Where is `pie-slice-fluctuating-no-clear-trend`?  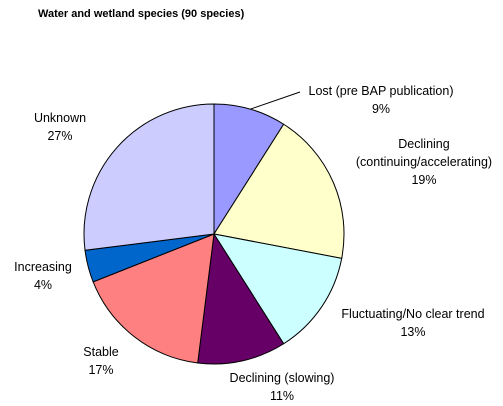 pie-slice-fluctuating-no-clear-trend is located at coordinates (277, 289).